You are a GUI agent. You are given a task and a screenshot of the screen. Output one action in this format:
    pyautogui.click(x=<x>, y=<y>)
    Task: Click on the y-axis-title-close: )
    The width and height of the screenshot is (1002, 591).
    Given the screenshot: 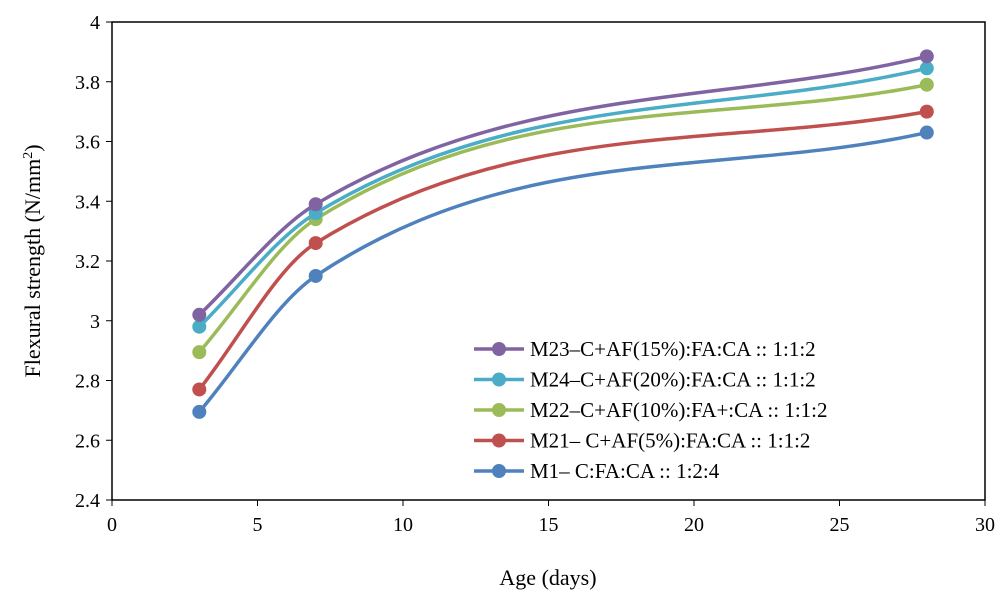 What is the action you would take?
    pyautogui.click(x=32, y=147)
    